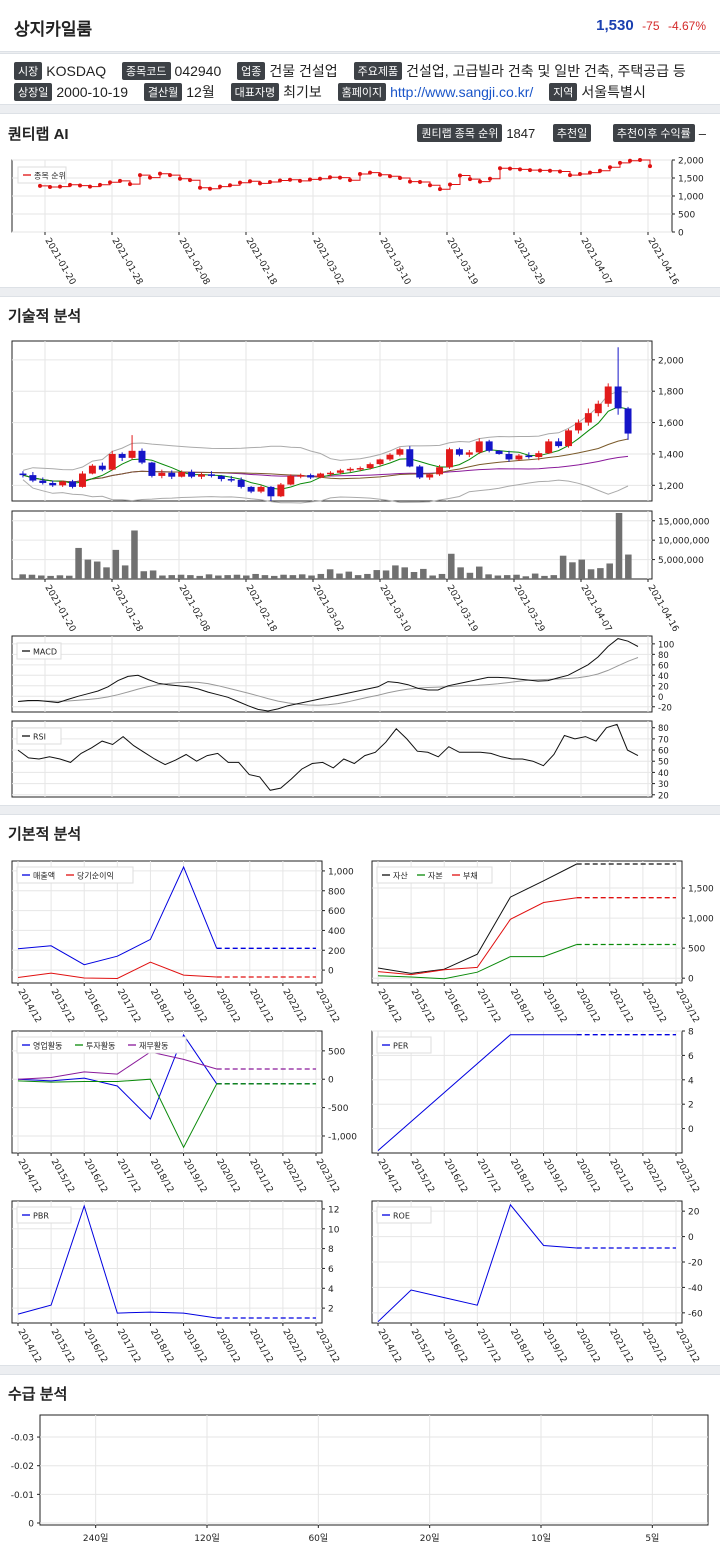 The height and width of the screenshot is (1551, 720). Describe the element at coordinates (691, 1106) in the screenshot. I see `per-ytick-label: 2` at that location.